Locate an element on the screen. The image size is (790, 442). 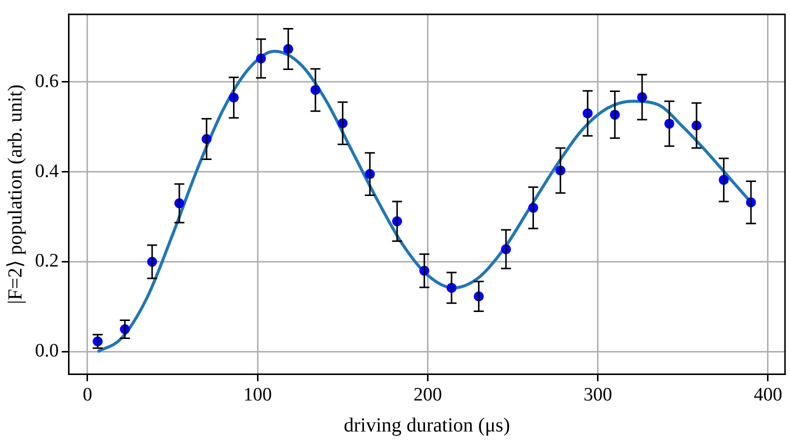
x-tick-label: 400 is located at coordinates (768, 395).